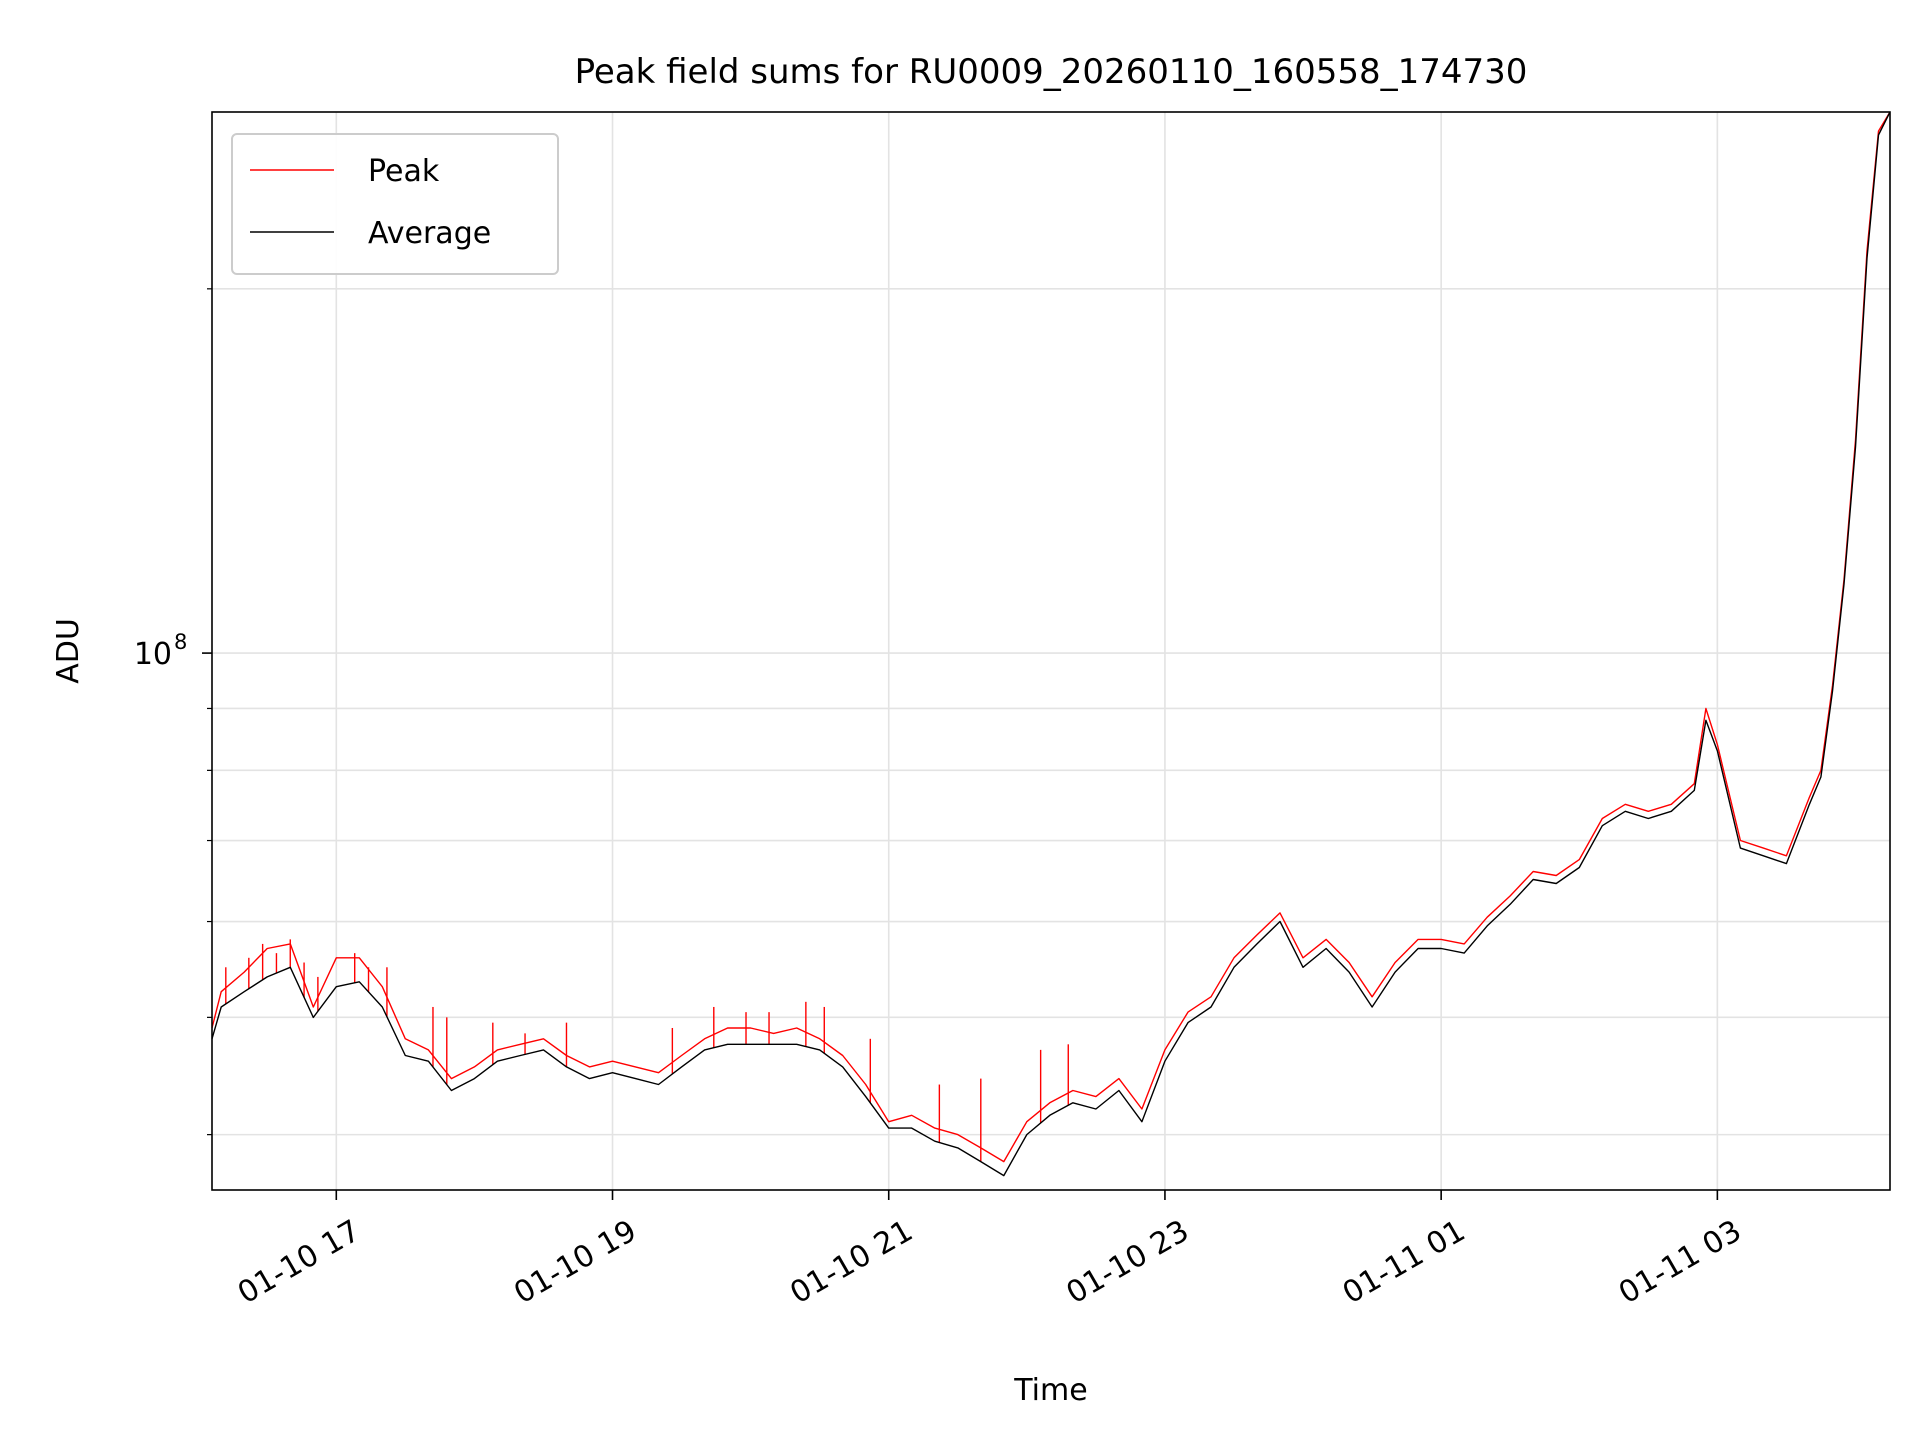 This screenshot has height=1440, width=1920. I want to click on y-axis-label: ADU, so click(68, 651).